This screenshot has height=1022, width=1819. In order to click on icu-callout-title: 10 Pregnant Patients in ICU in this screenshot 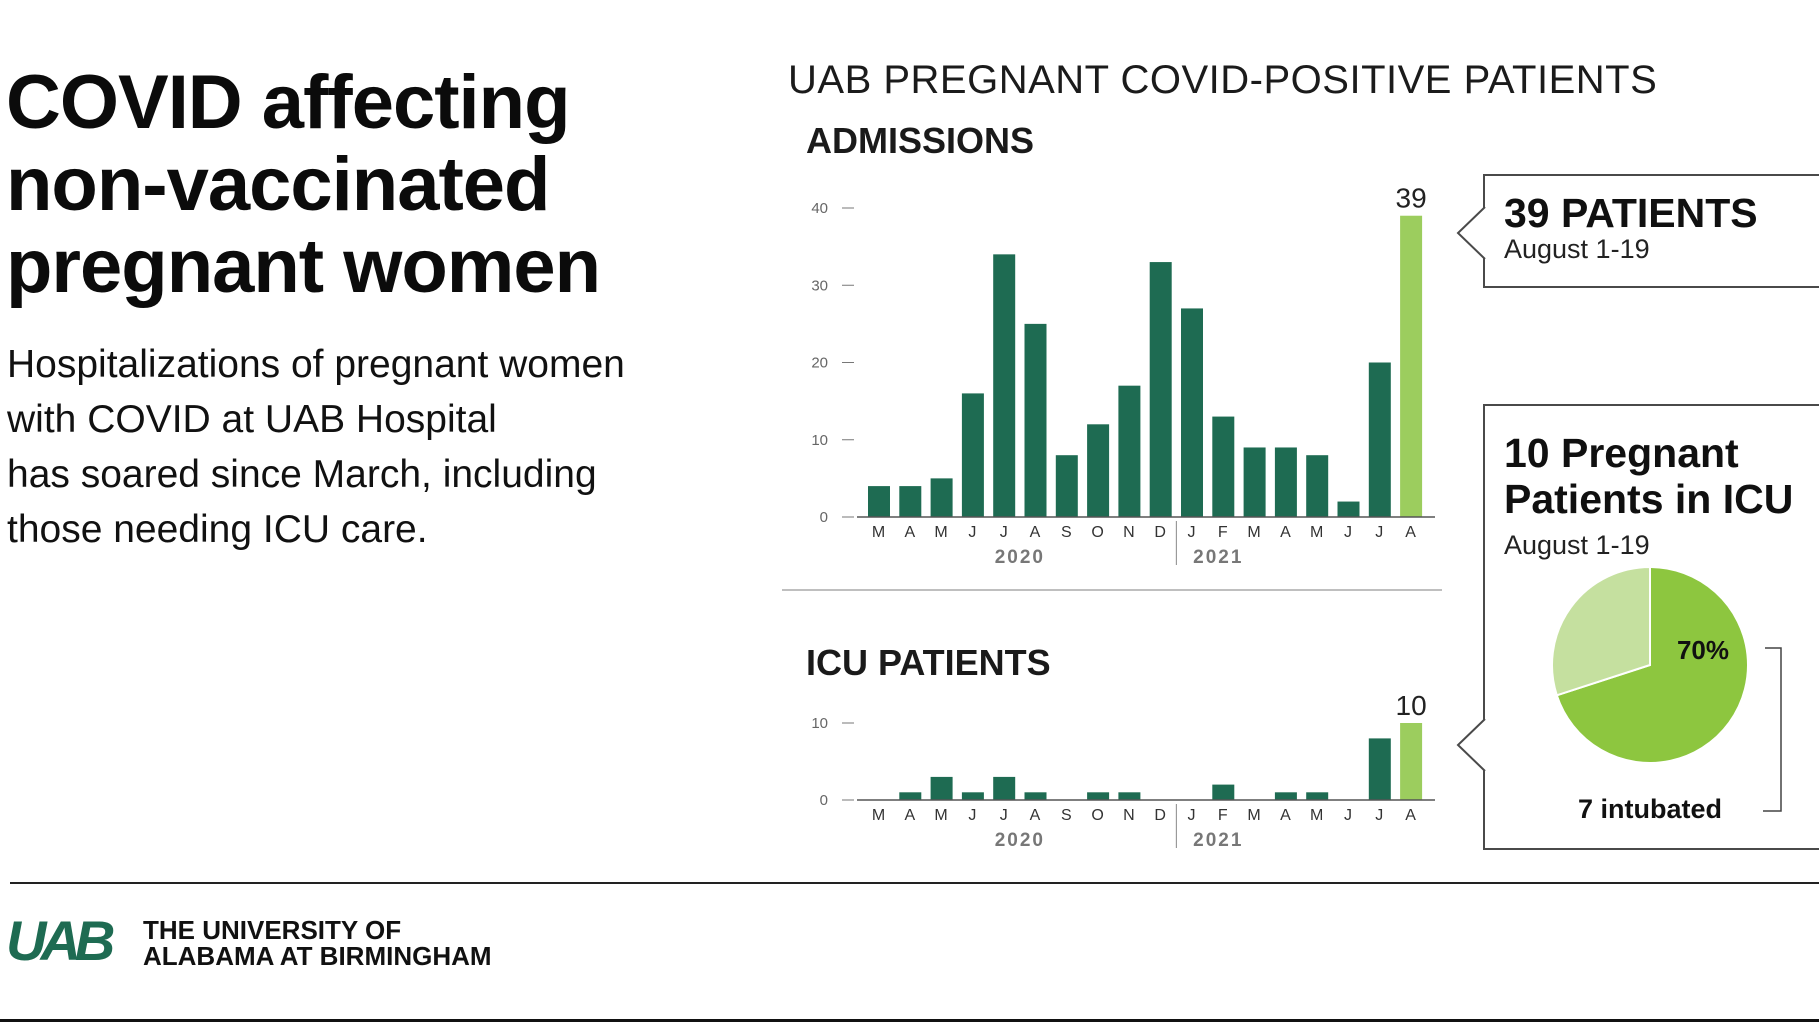, I will do `click(1648, 476)`.